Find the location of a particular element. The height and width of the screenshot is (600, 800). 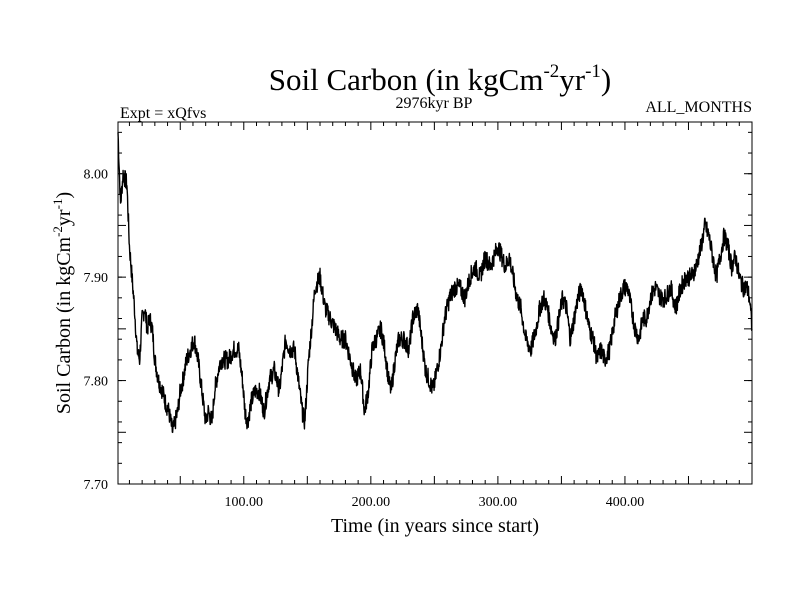

y-tick-label: 7.70 is located at coordinates (96, 485).